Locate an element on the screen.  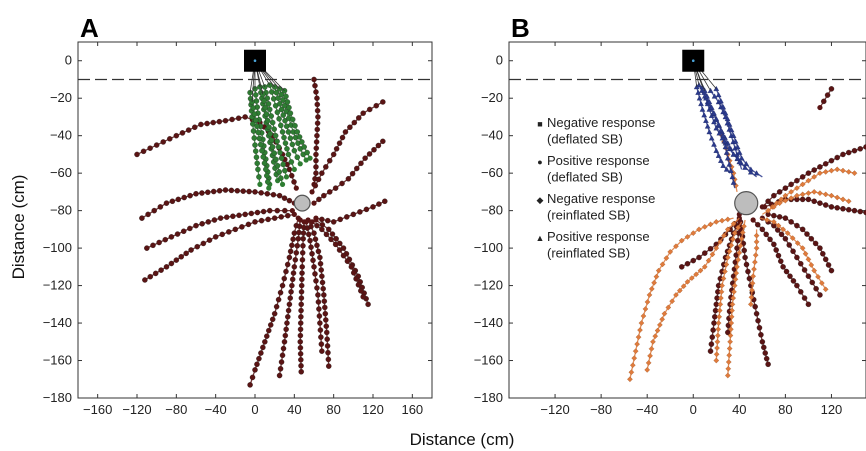
panel-b-y-tick-label: 0 is located at coordinates (499, 60).